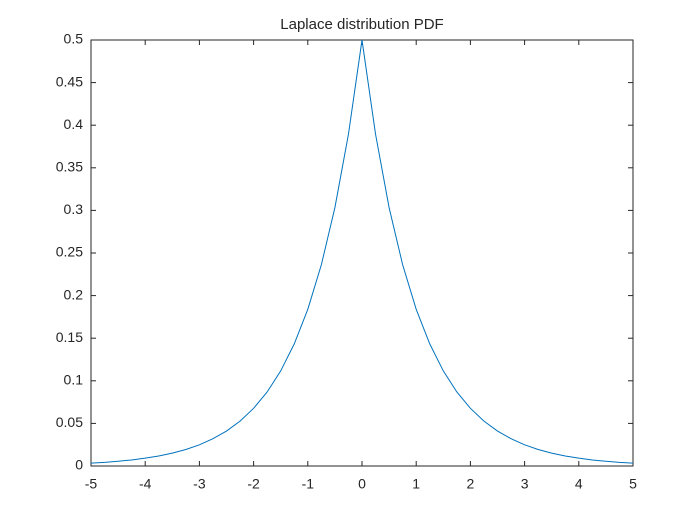 The height and width of the screenshot is (525, 700). I want to click on x-tick-label: -4, so click(145, 484).